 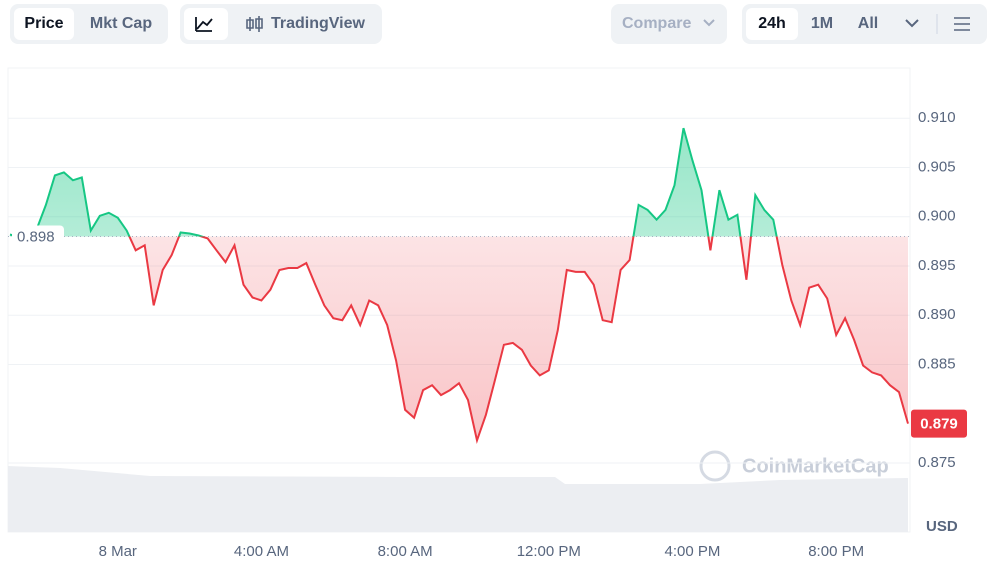 I want to click on tool: TradingView, so click(x=318, y=23).